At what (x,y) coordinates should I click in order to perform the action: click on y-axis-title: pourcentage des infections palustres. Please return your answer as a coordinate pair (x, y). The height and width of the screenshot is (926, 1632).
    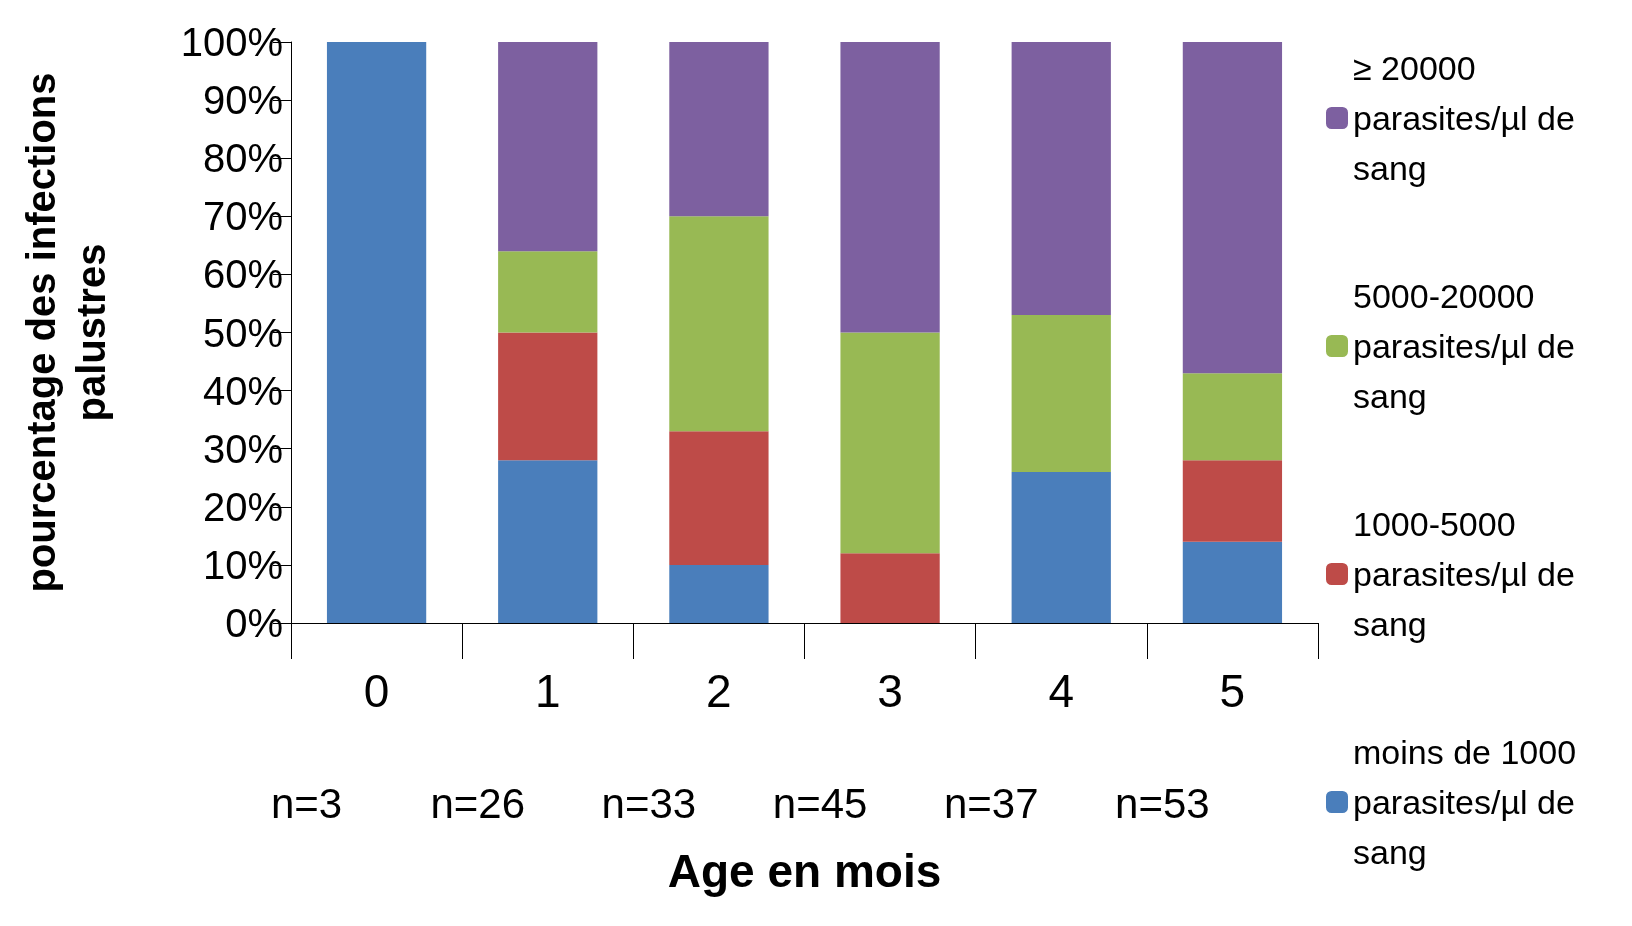
    Looking at the image, I should click on (66, 332).